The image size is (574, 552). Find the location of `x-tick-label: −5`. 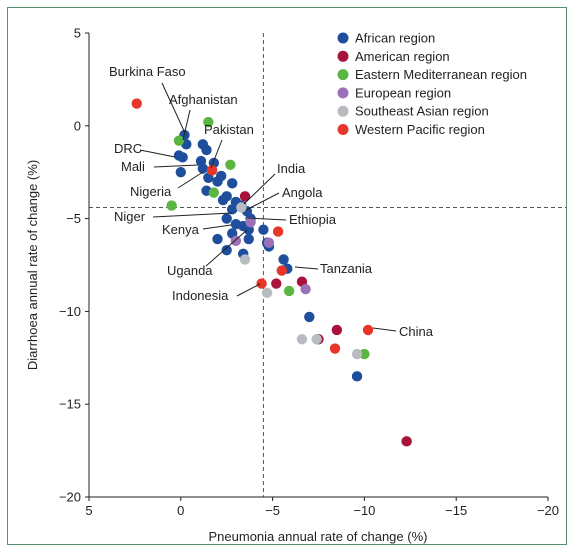

x-tick-label: −5 is located at coordinates (272, 510).